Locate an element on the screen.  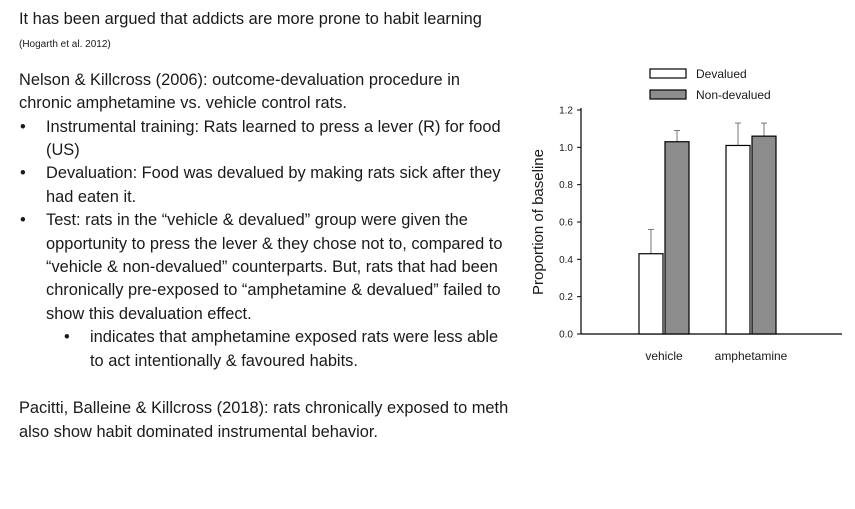
legend-label: Devalued is located at coordinates (721, 74).